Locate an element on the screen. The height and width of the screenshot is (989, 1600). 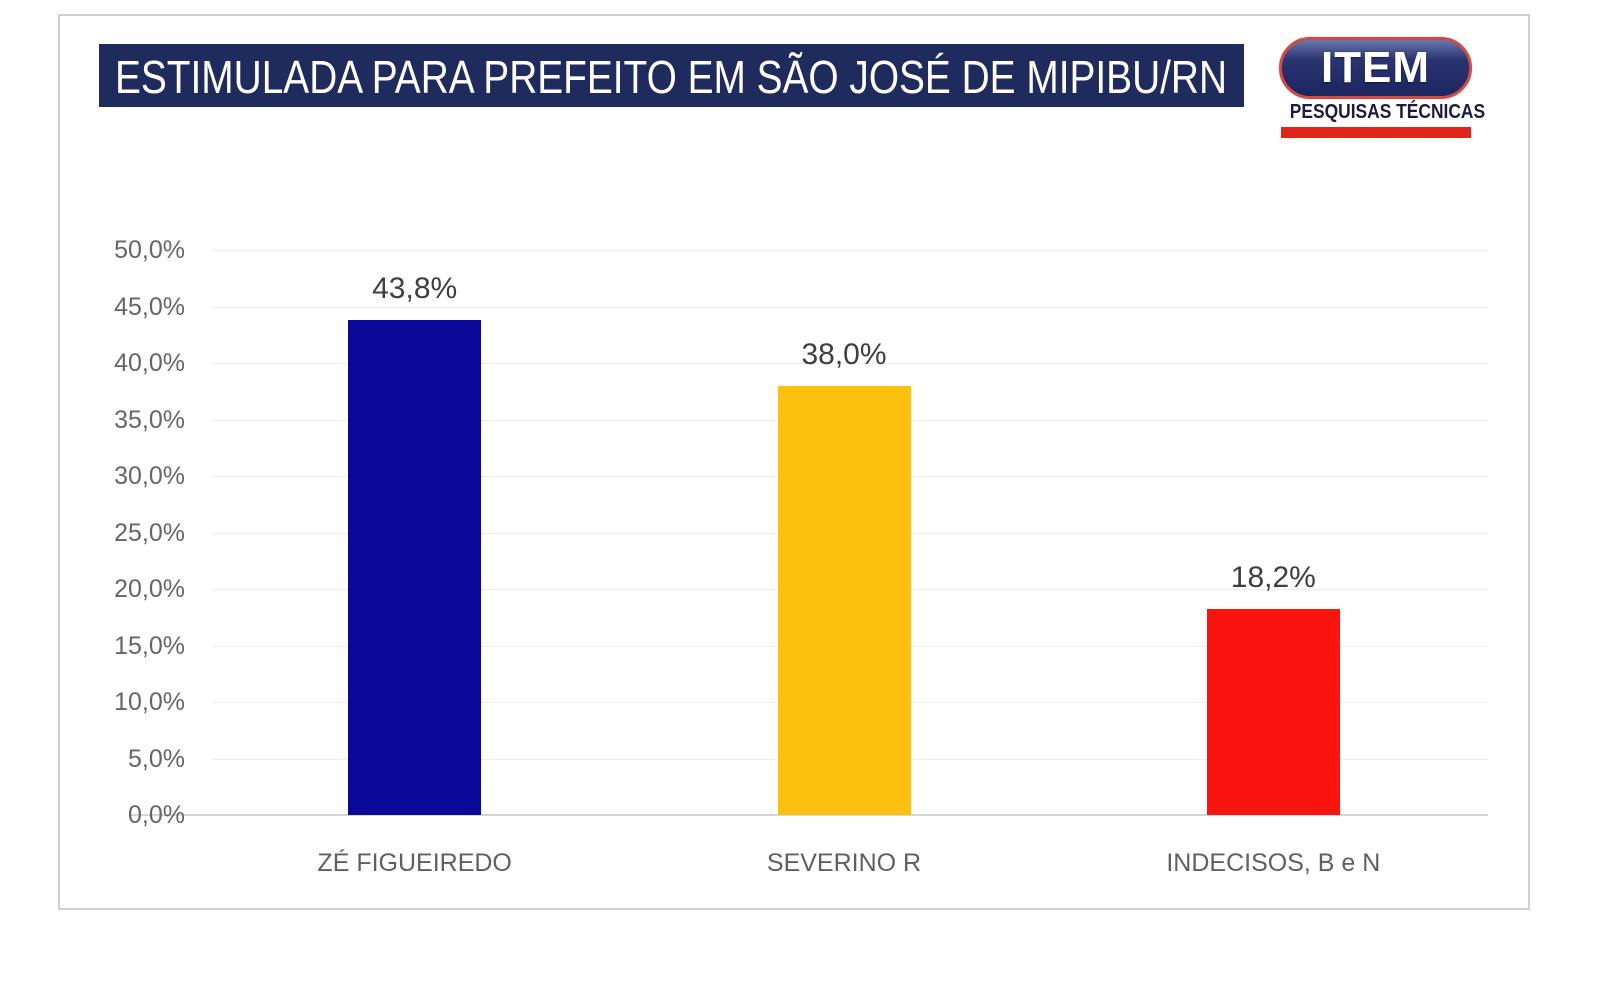
y-axis-tick-label: 15,0% is located at coordinates (149, 645).